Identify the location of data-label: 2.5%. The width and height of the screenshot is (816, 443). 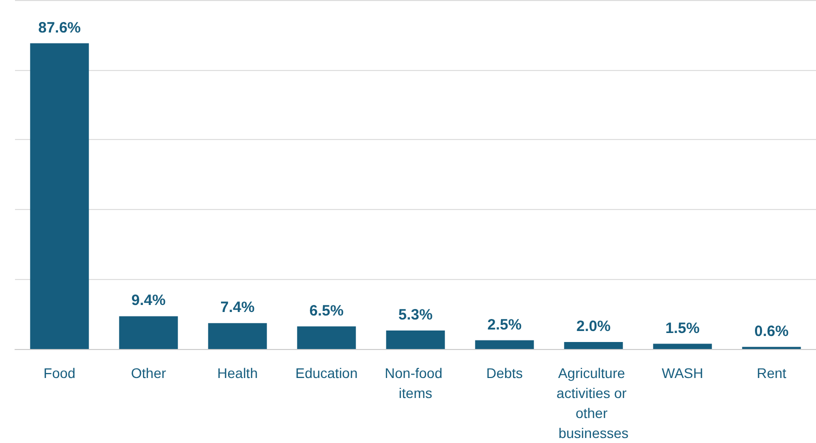
(504, 325).